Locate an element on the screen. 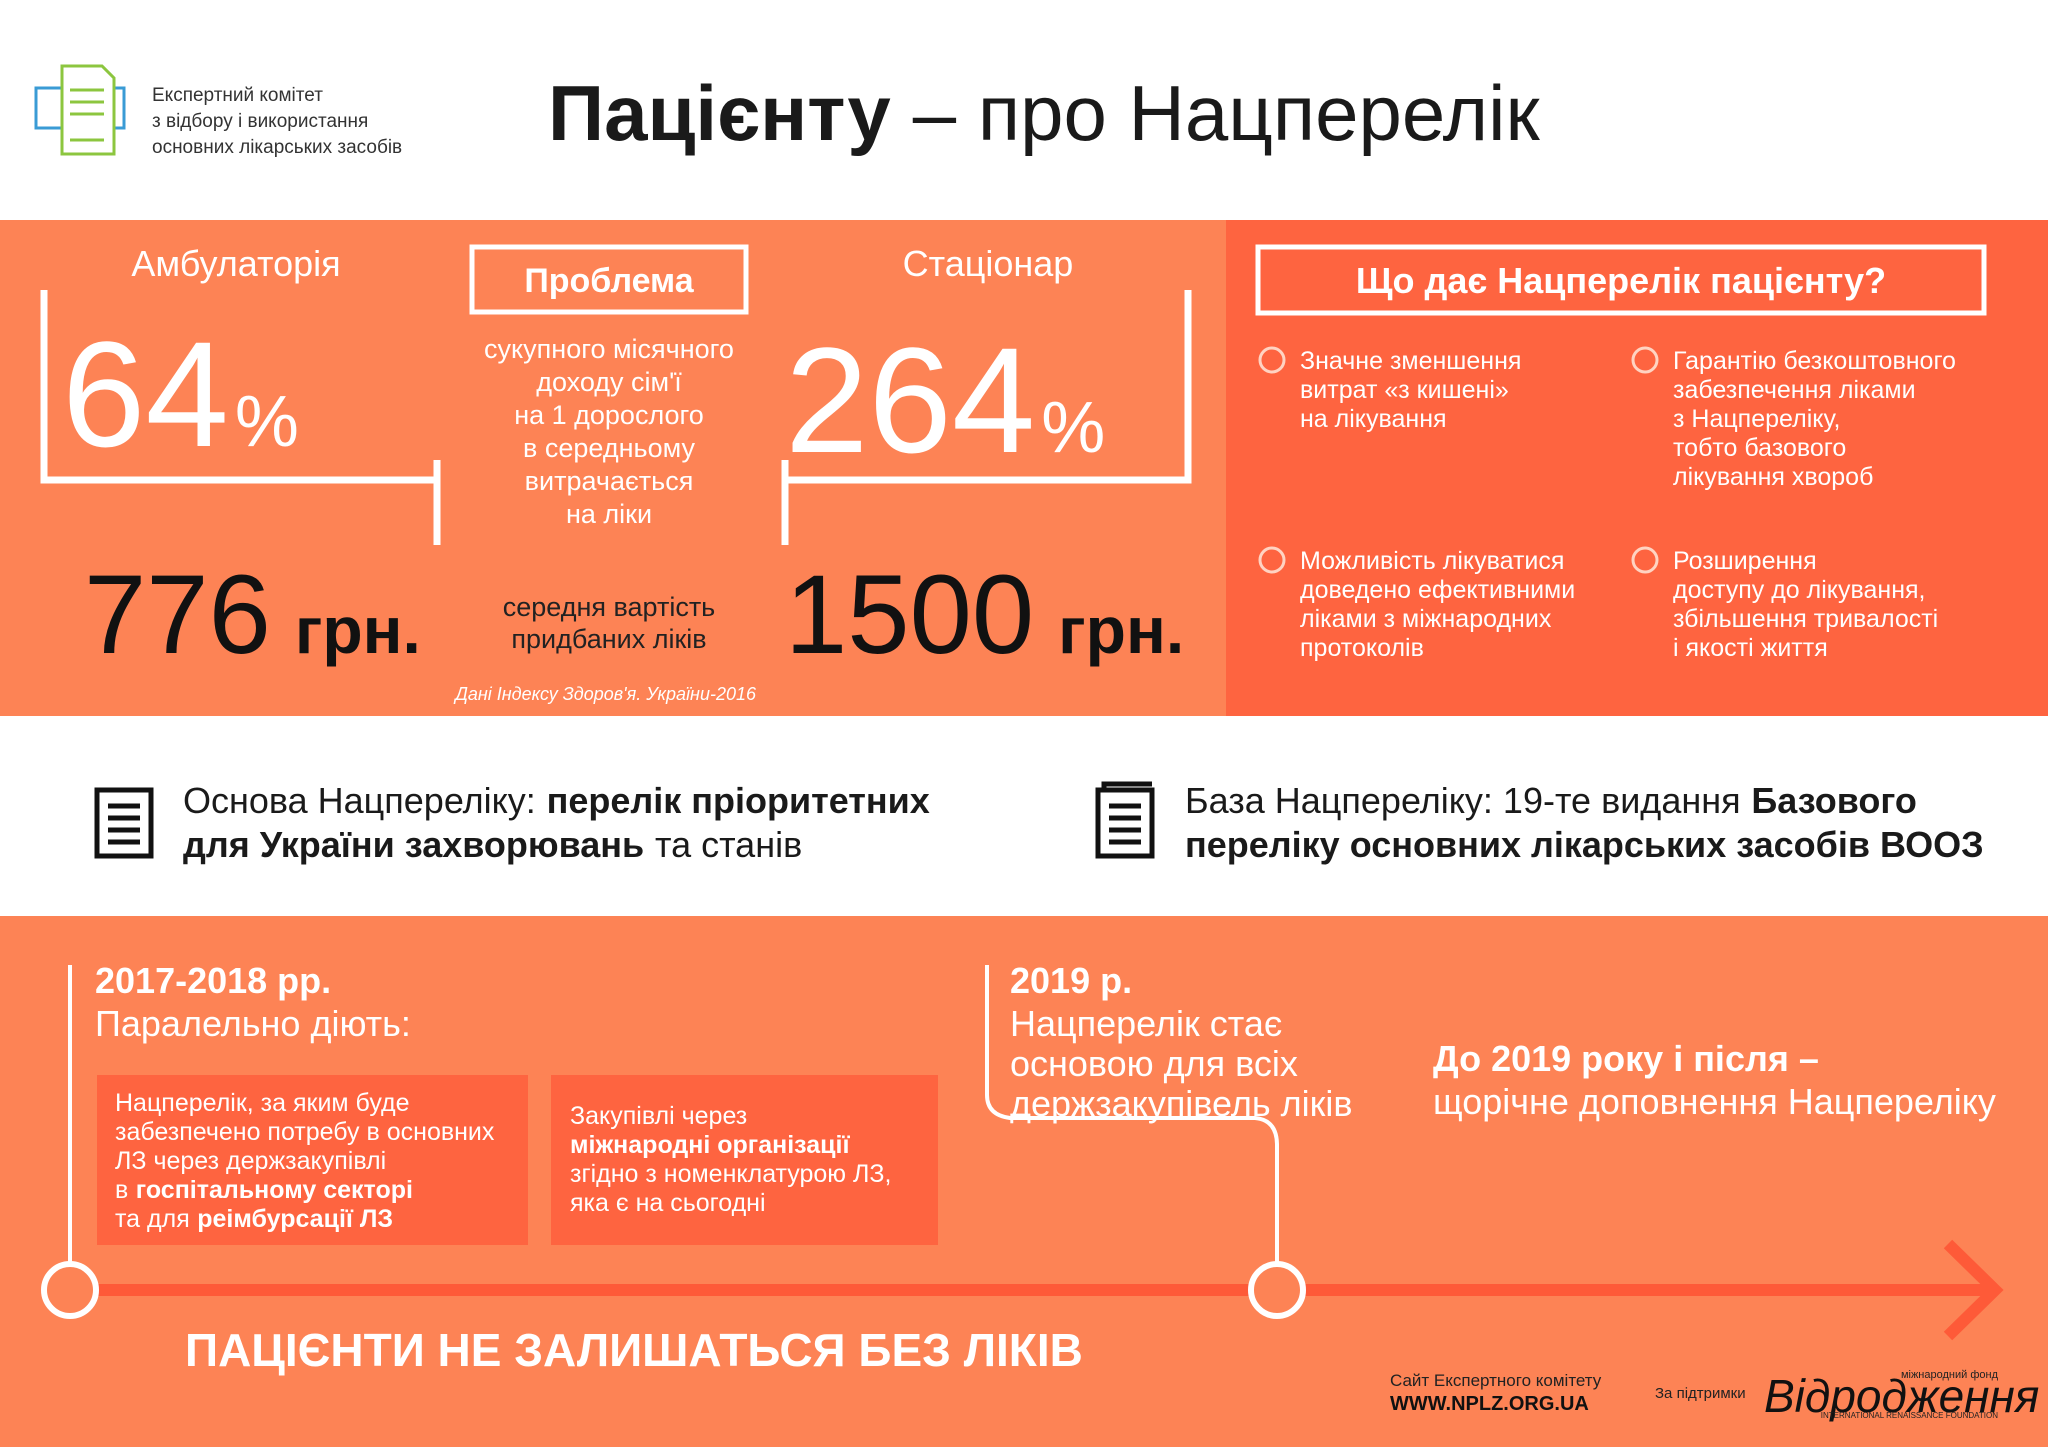  problem-title: Проблема is located at coordinates (609, 281).